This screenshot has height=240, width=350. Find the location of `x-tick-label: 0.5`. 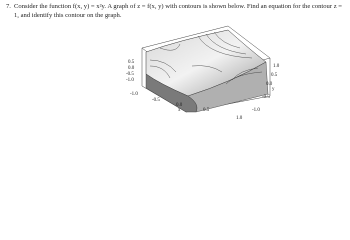

x-tick-label: 0.5 is located at coordinates (206, 110).